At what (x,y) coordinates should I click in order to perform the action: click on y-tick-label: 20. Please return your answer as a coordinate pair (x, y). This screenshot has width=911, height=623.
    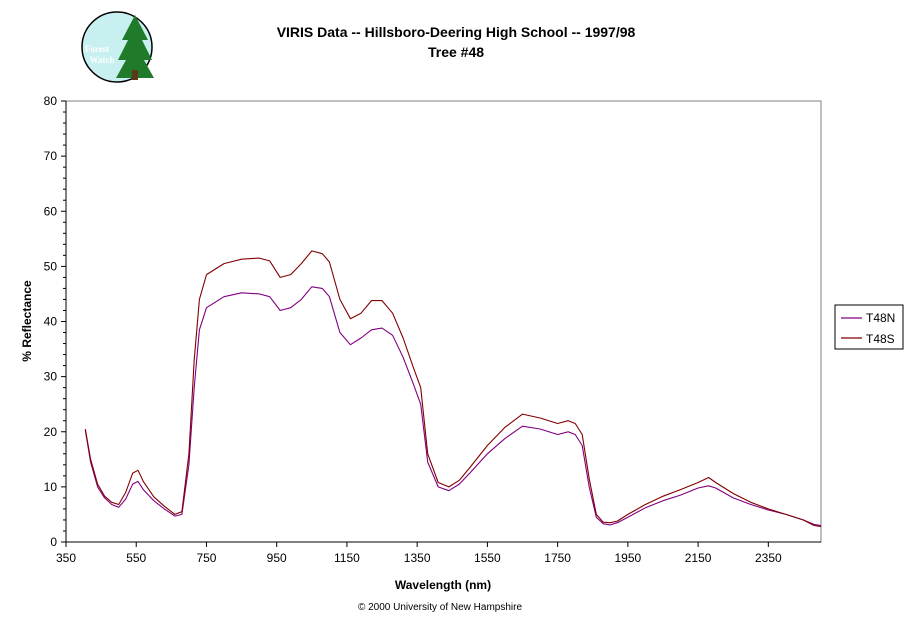
    Looking at the image, I should click on (51, 432).